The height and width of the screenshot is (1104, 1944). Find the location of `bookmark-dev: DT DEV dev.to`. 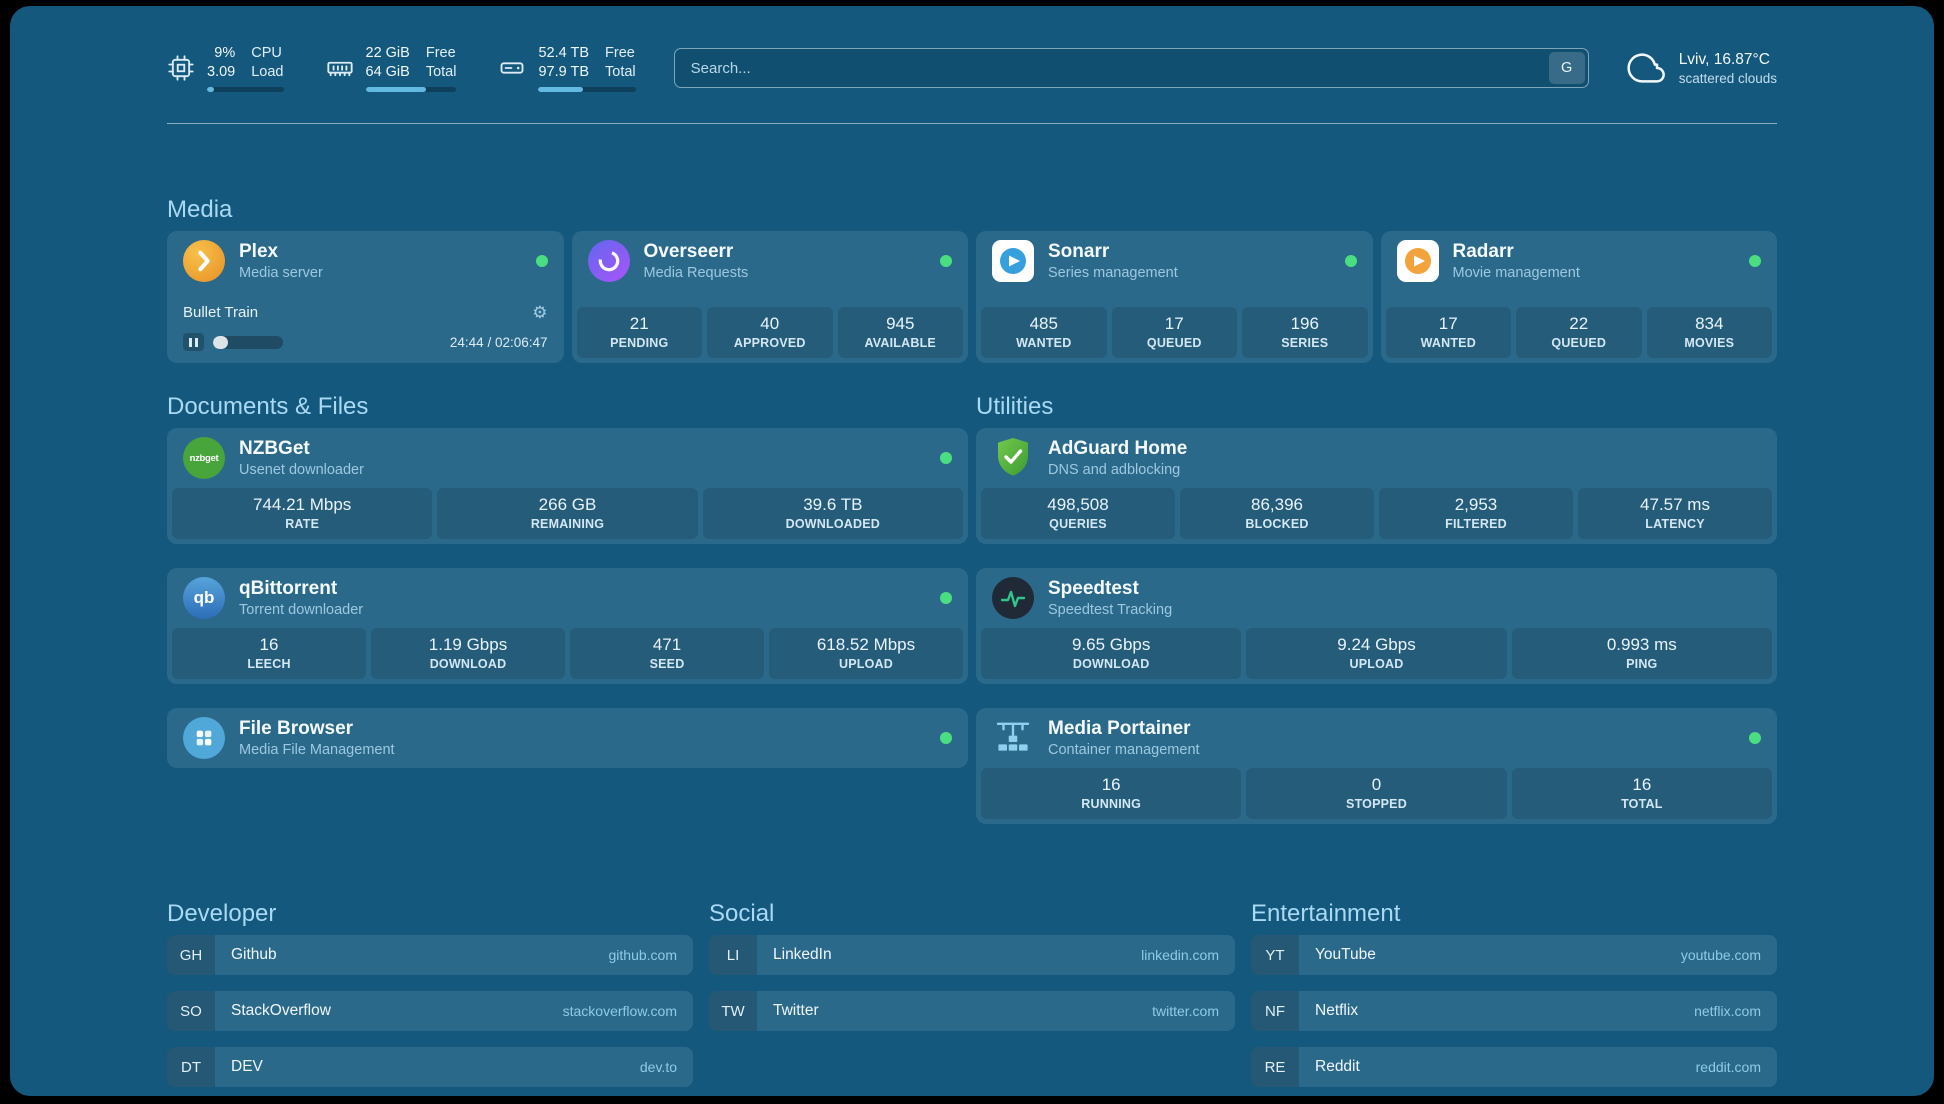

bookmark-dev: DT DEV dev.to is located at coordinates (430, 1067).